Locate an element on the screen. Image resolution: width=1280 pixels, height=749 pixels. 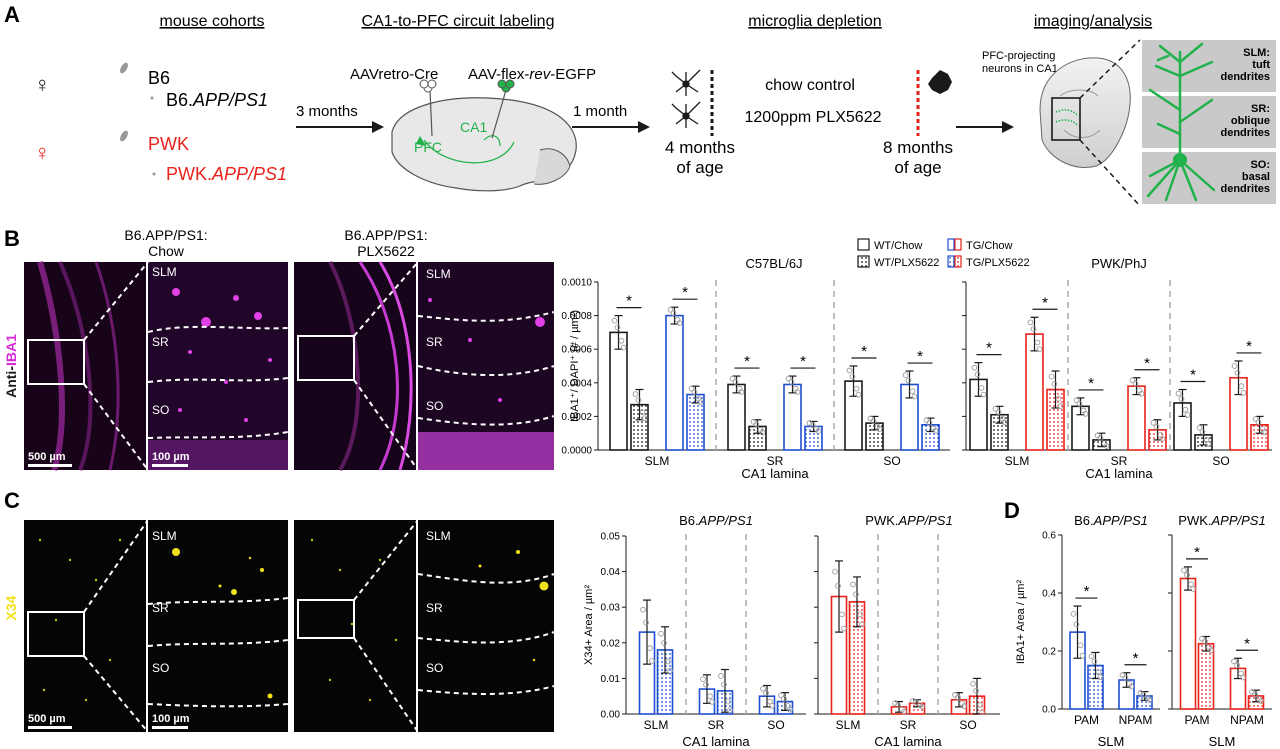
neuron-layer-diagram is located at coordinates (1209, 122).